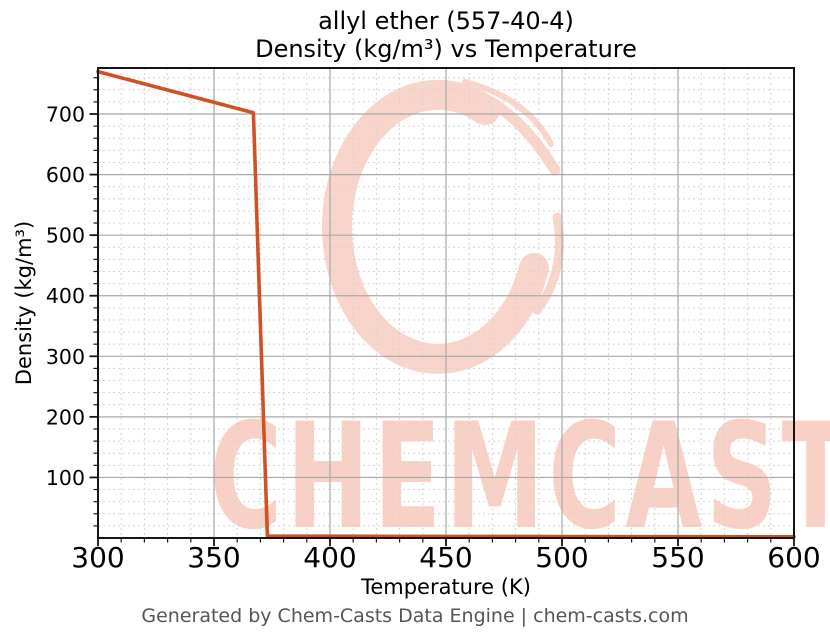 The height and width of the screenshot is (644, 830). What do you see at coordinates (677, 557) in the screenshot?
I see `x-tick-label: 550` at bounding box center [677, 557].